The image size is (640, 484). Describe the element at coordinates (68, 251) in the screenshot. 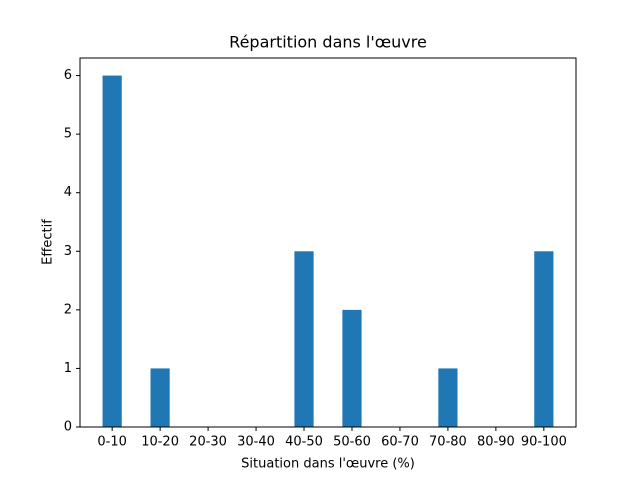

I see `y-tick-label: 3` at that location.